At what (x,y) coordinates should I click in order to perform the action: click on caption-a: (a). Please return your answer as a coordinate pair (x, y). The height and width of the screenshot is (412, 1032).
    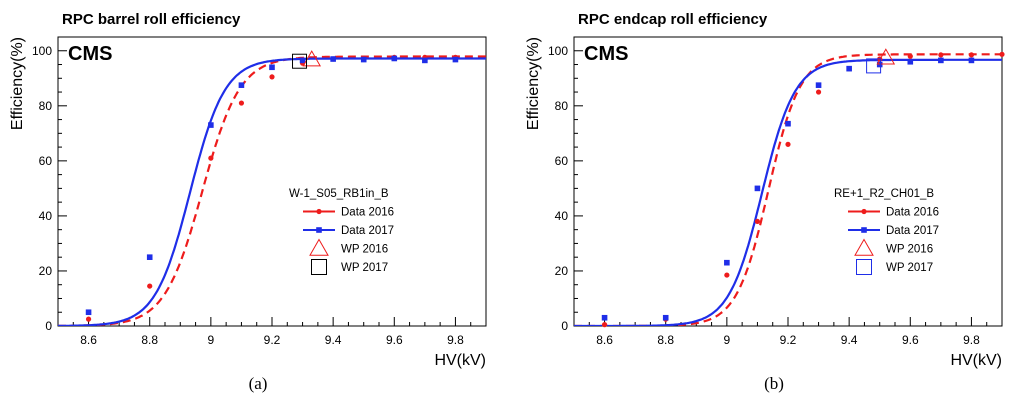
    Looking at the image, I should click on (258, 383).